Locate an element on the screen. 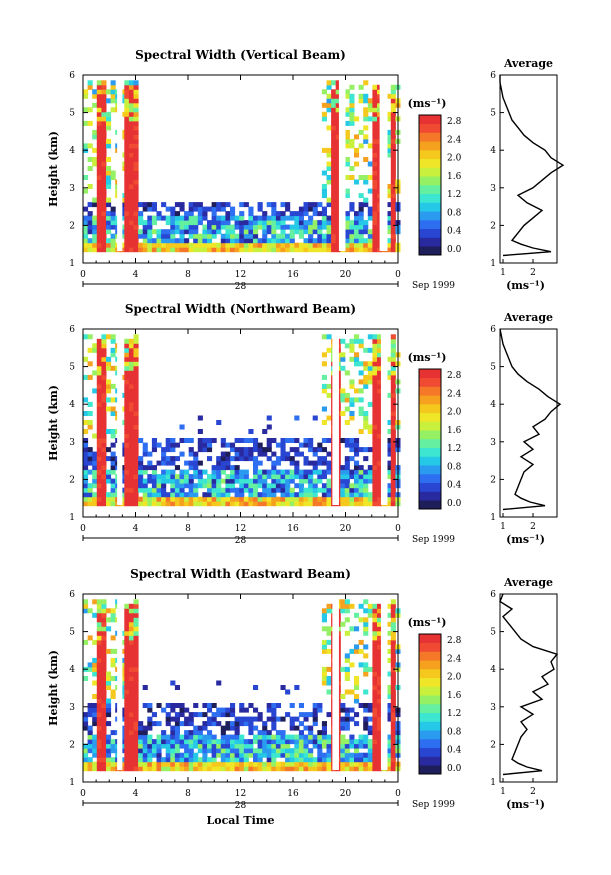 This screenshot has height=875, width=611. colorbar-swatch is located at coordinates (430, 735).